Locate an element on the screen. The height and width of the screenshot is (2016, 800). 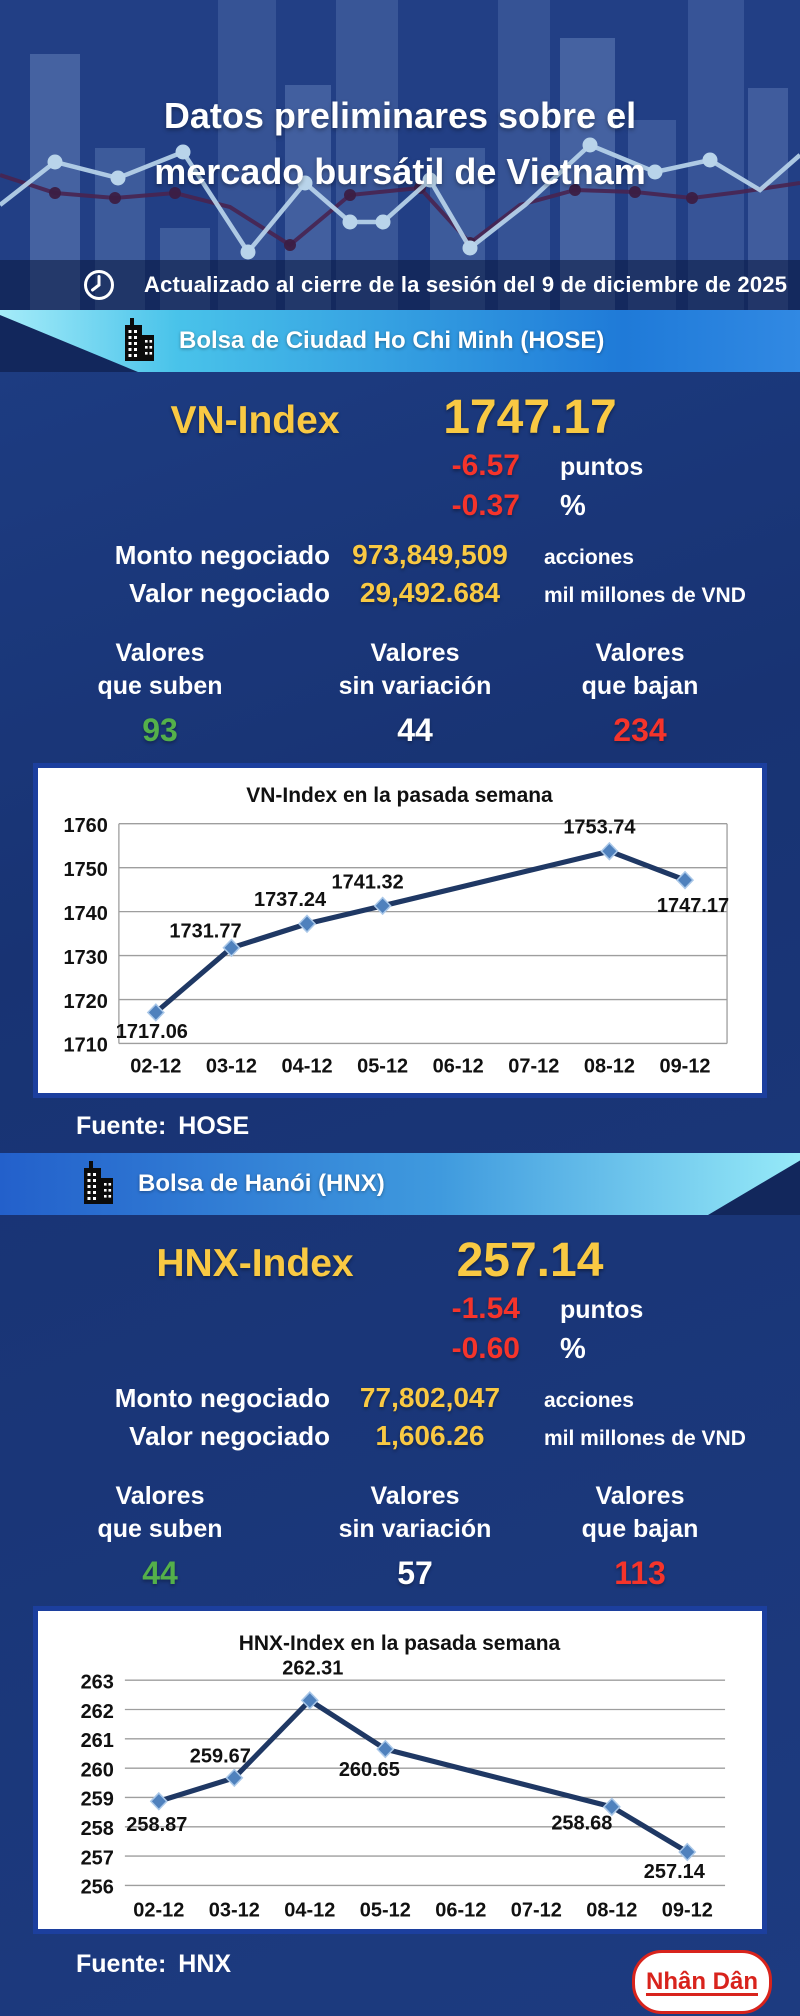
vn-index-change-points: -6.57 is located at coordinates (485, 465).